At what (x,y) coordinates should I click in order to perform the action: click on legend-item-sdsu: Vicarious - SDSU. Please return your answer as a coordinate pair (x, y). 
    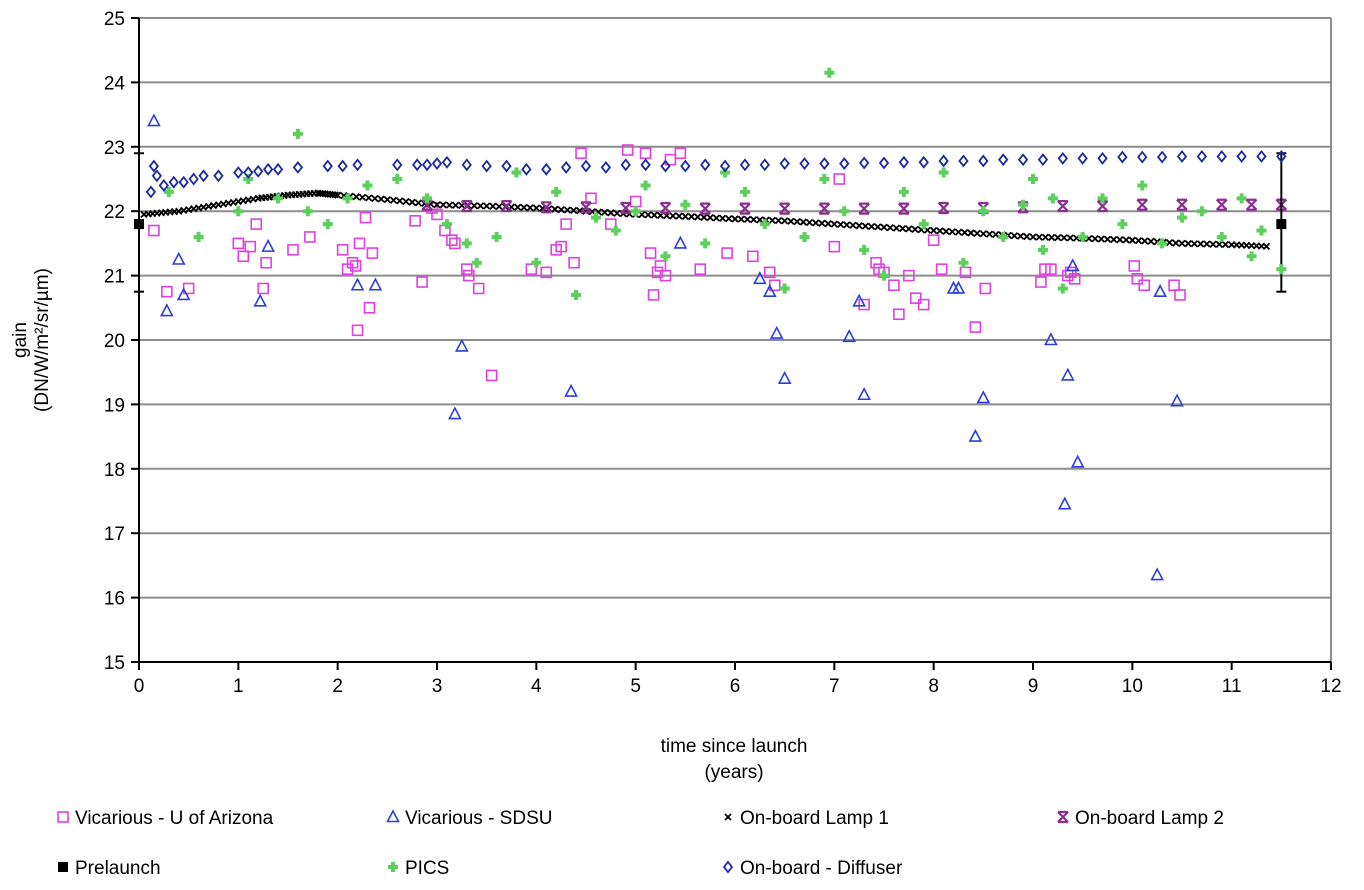
    Looking at the image, I should click on (468, 819).